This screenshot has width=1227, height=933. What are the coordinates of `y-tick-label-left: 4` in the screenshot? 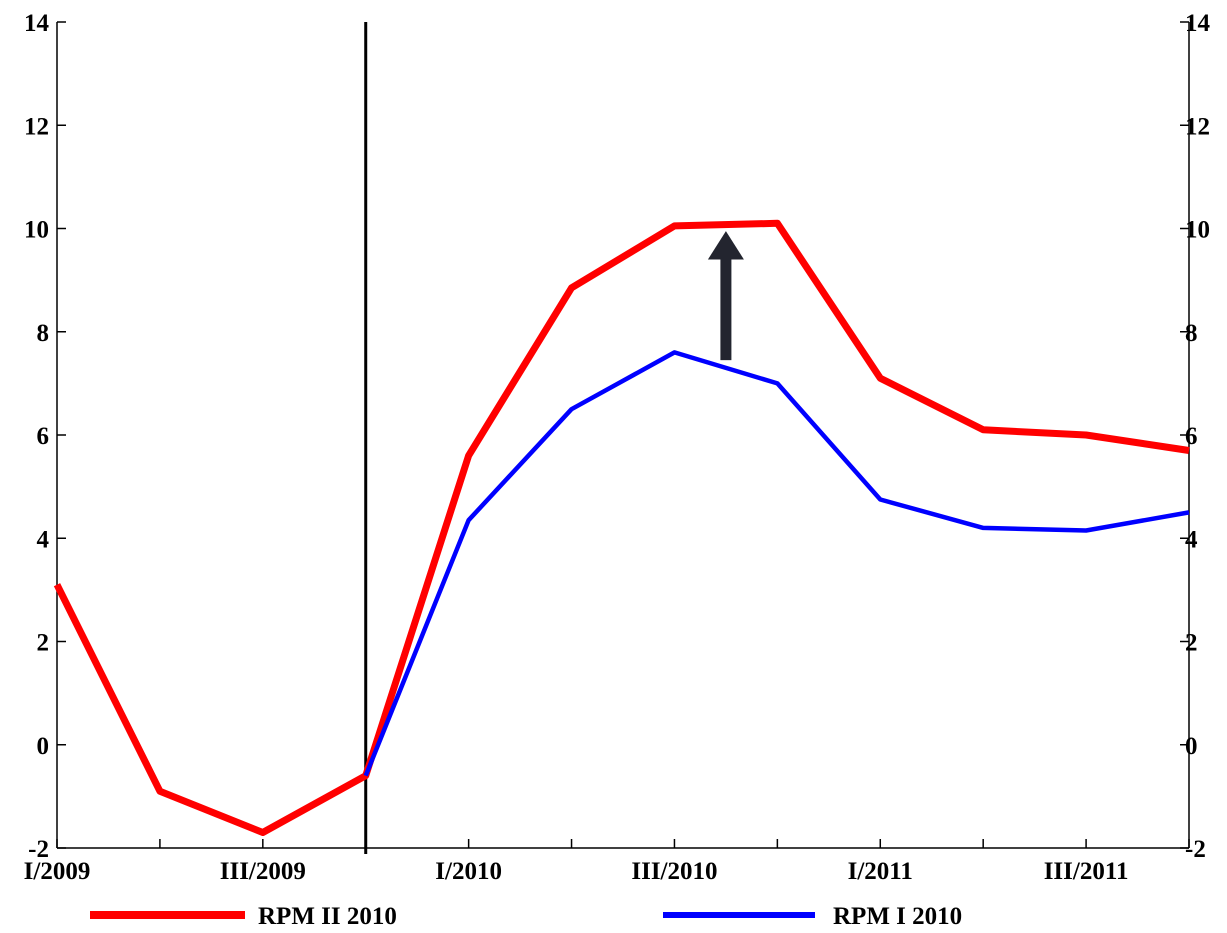 It's located at (43, 539).